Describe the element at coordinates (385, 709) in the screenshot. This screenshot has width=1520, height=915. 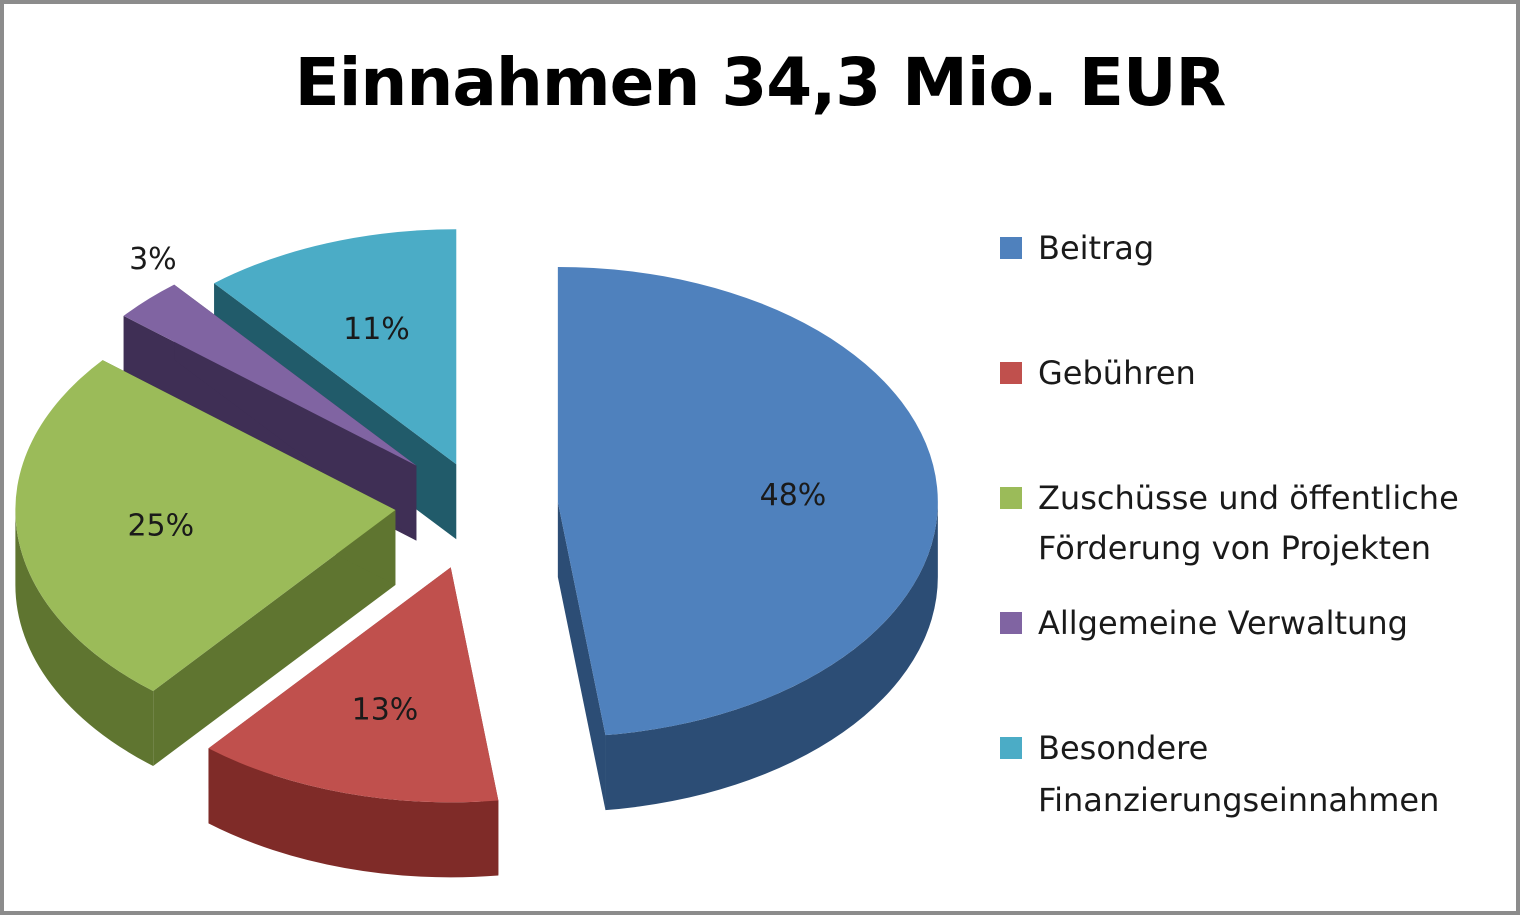
I see `data-label: 13%` at that location.